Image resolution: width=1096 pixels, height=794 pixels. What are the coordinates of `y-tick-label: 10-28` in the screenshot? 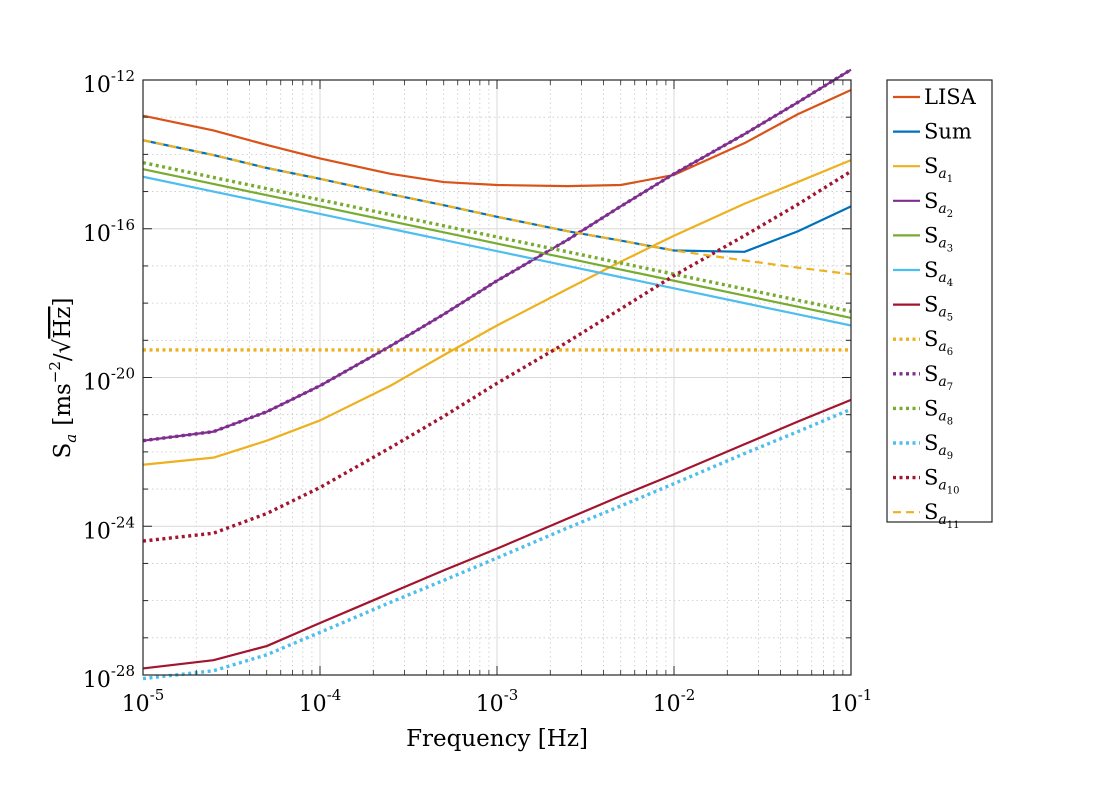 It's located at (109, 677).